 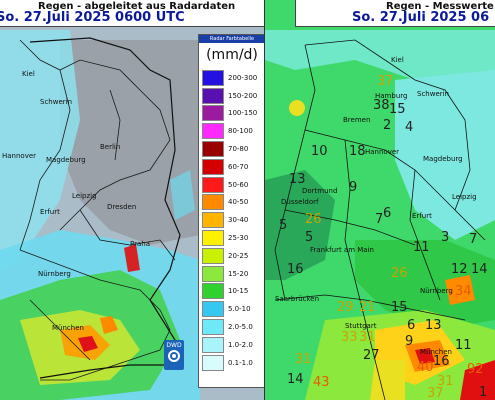 What do you see at coordinates (56, 102) in the screenshot?
I see `city-label: Schwerin` at bounding box center [56, 102].